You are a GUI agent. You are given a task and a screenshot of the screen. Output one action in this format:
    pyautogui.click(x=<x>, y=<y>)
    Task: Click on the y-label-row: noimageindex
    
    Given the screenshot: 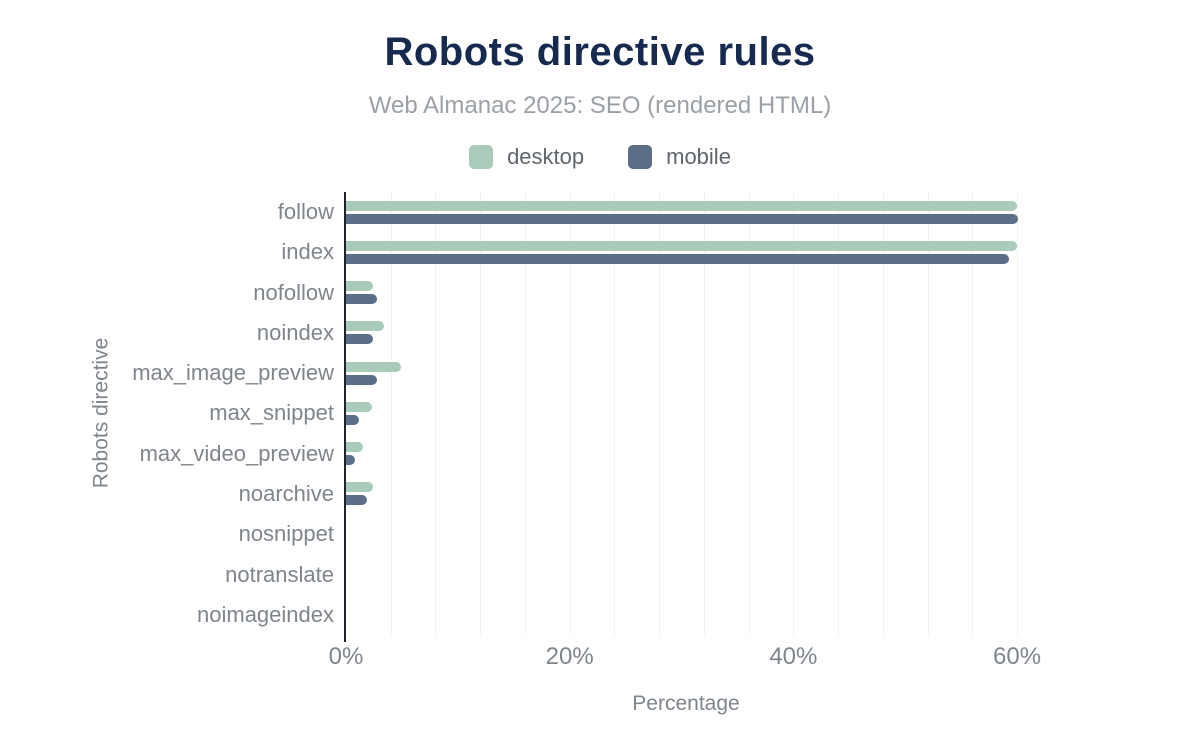 What is the action you would take?
    pyautogui.click(x=167, y=615)
    